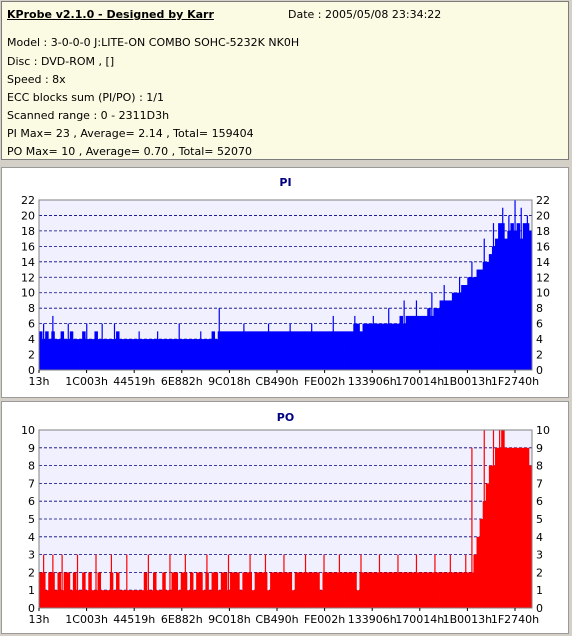 Image resolution: width=572 pixels, height=636 pixels. What do you see at coordinates (39, 381) in the screenshot?
I see `x-tick-label: 13h` at bounding box center [39, 381].